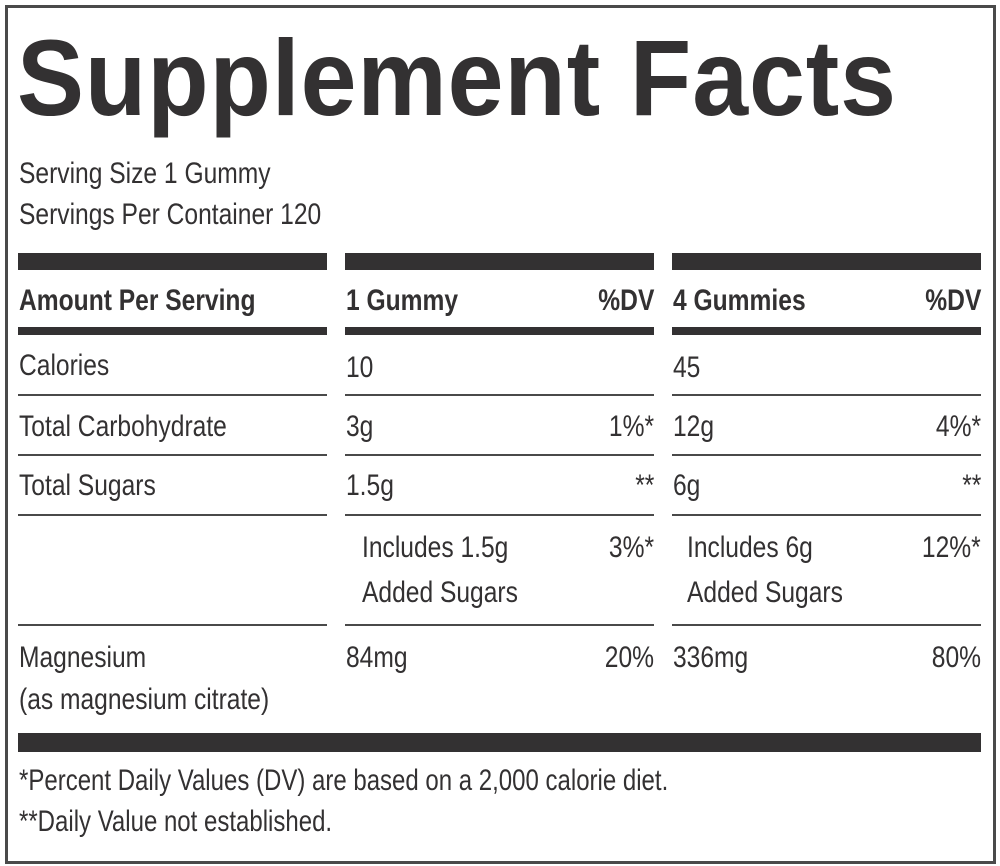 Image resolution: width=1000 pixels, height=866 pixels. What do you see at coordinates (644, 485) in the screenshot?
I see `row-sugars-dv1: **` at bounding box center [644, 485].